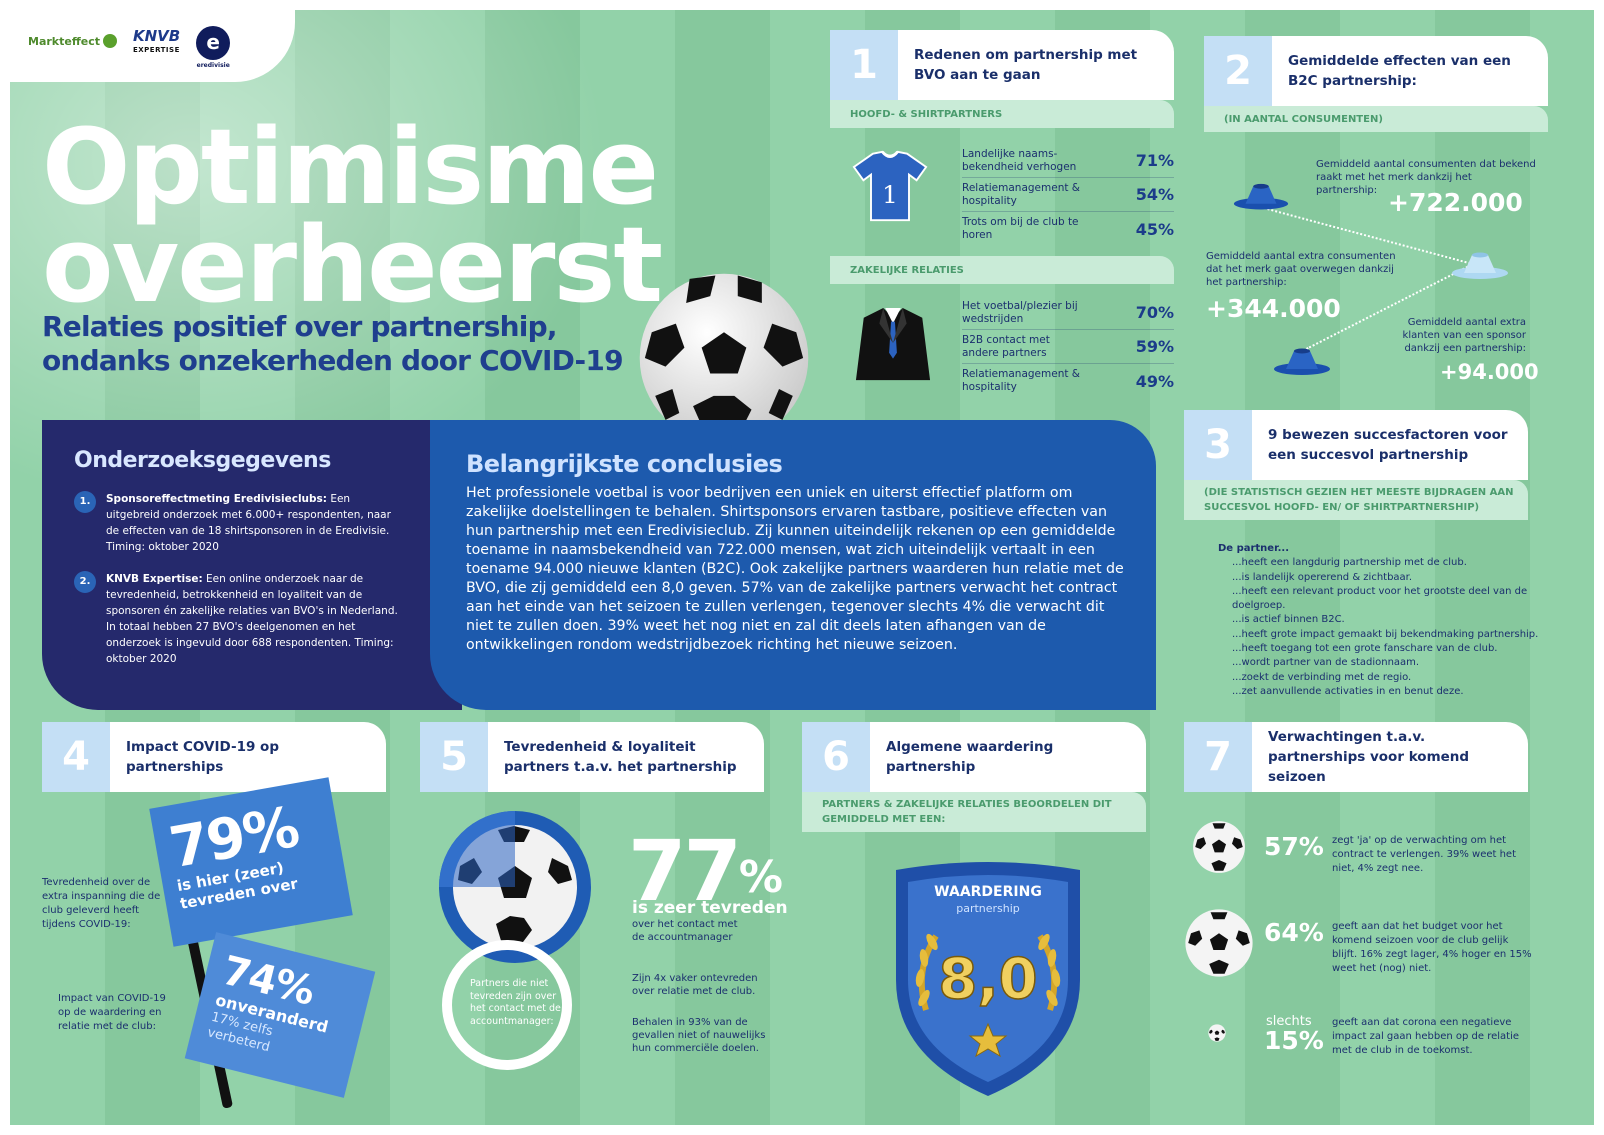 The width and height of the screenshot is (1604, 1135). What do you see at coordinates (85, 582) in the screenshot?
I see `research-item-number: 2.` at bounding box center [85, 582].